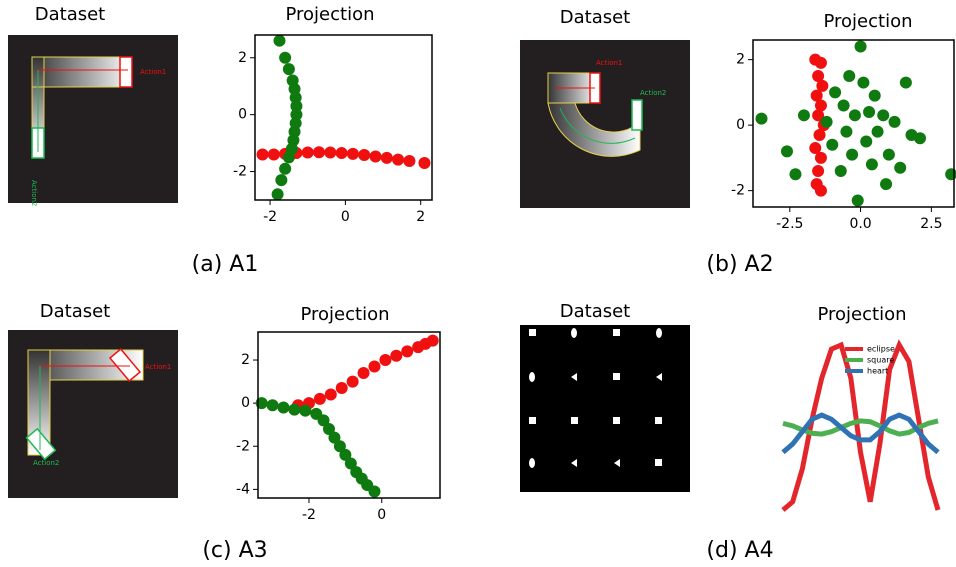  What do you see at coordinates (605, 408) in the screenshot?
I see `dataset-image-d` at bounding box center [605, 408].